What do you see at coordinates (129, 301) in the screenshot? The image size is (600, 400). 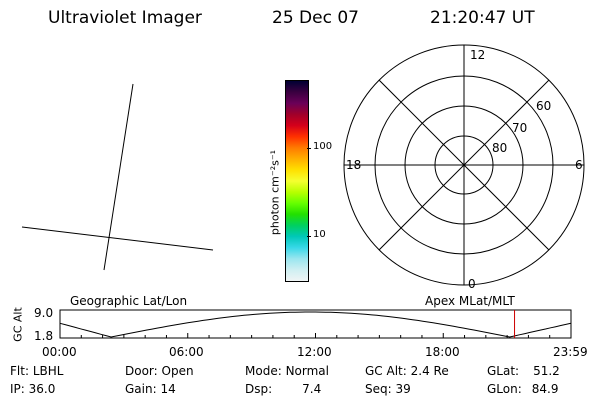 I see `strip-left-title: Geographic Lat/Lon` at bounding box center [129, 301].